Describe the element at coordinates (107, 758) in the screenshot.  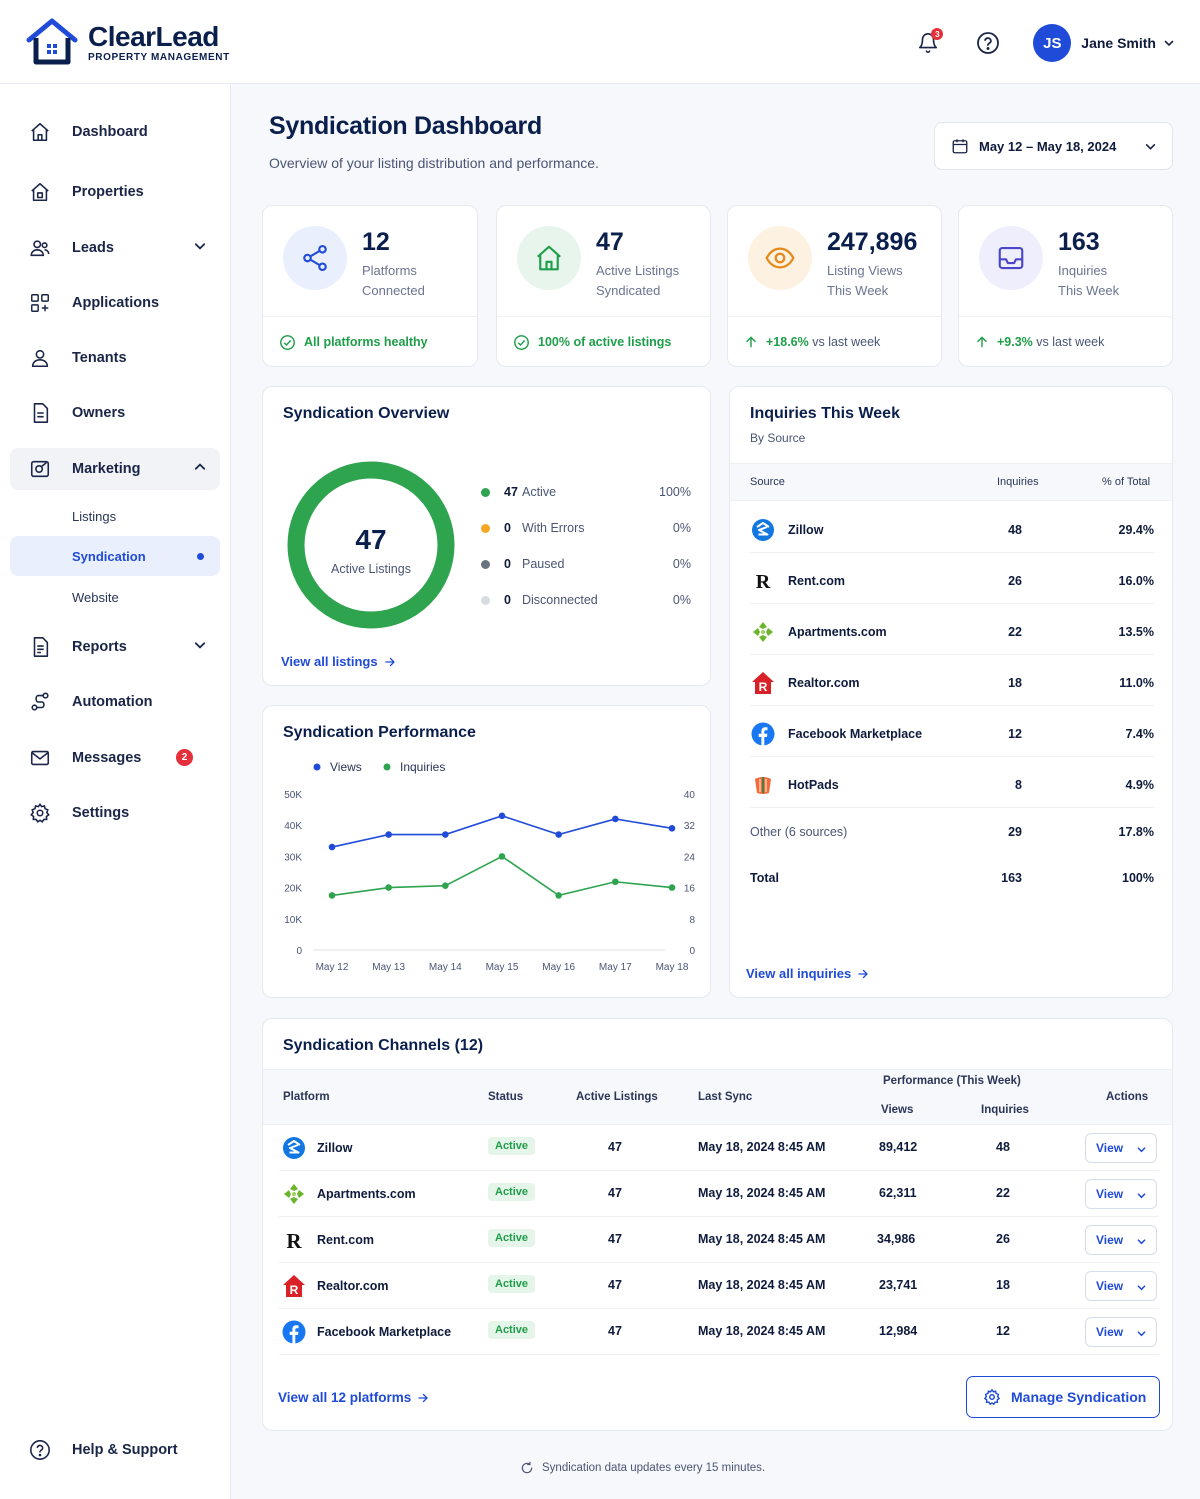
I see `sidebar-item-label: Messages` at that location.